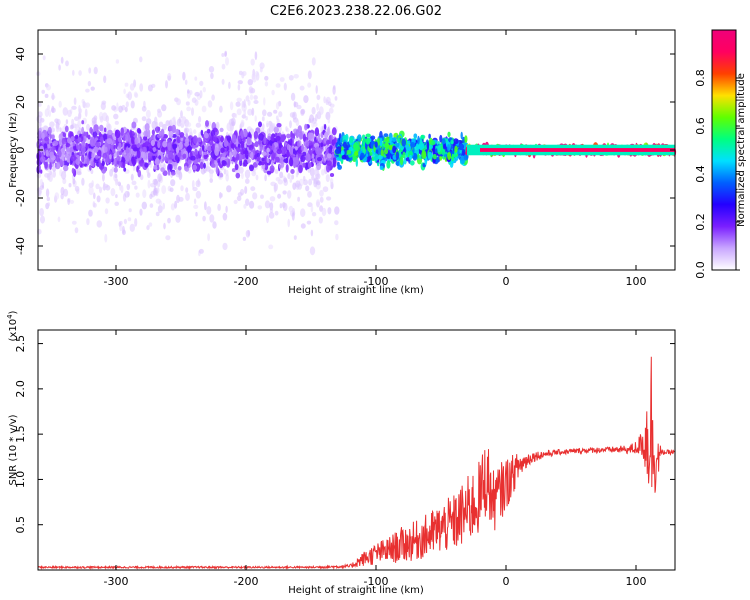 The image size is (750, 600). Describe the element at coordinates (246, 581) in the screenshot. I see `snr-x-tick-label: -200` at that location.